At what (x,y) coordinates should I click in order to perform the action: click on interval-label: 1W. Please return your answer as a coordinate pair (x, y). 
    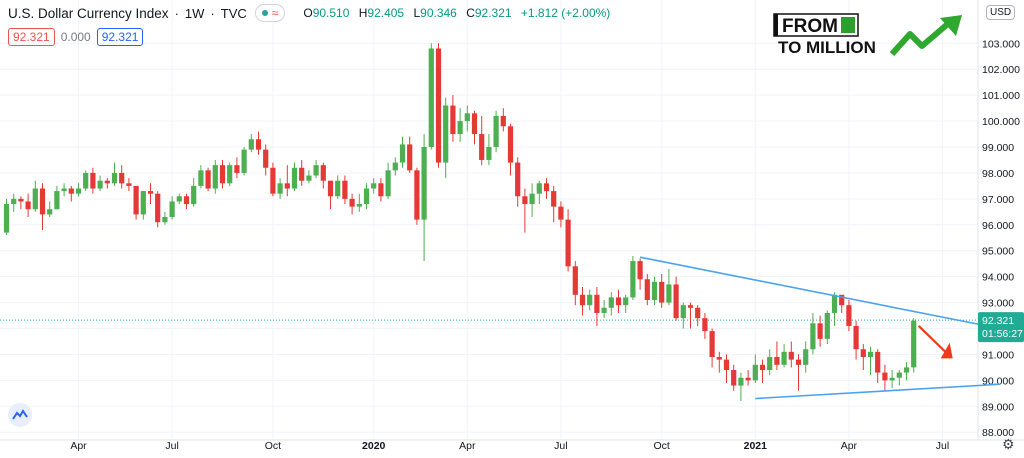
    Looking at the image, I should click on (194, 13).